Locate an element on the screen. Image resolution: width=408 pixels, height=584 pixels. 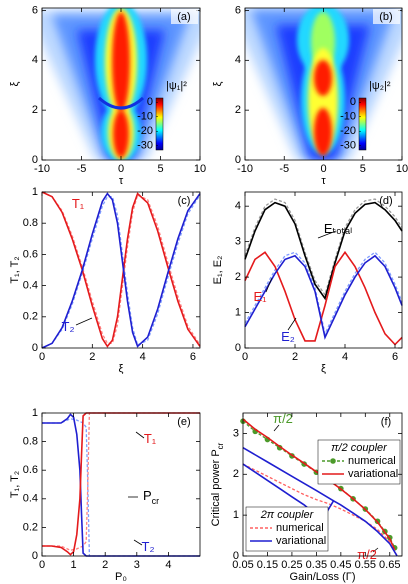
x-tick-label: 6 is located at coordinates (395, 357).